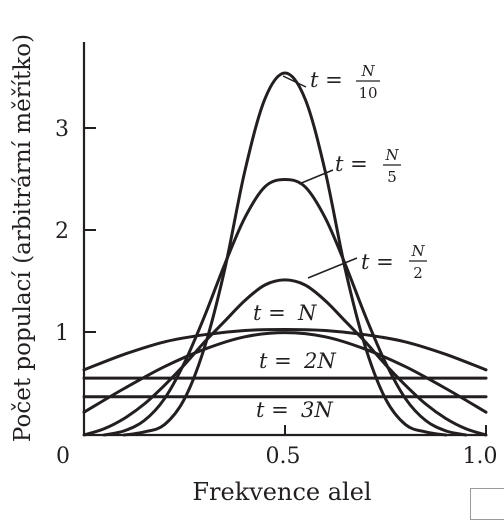 This screenshot has width=504, height=520. I want to click on series-label-n10-prefix: t =, so click(326, 80).